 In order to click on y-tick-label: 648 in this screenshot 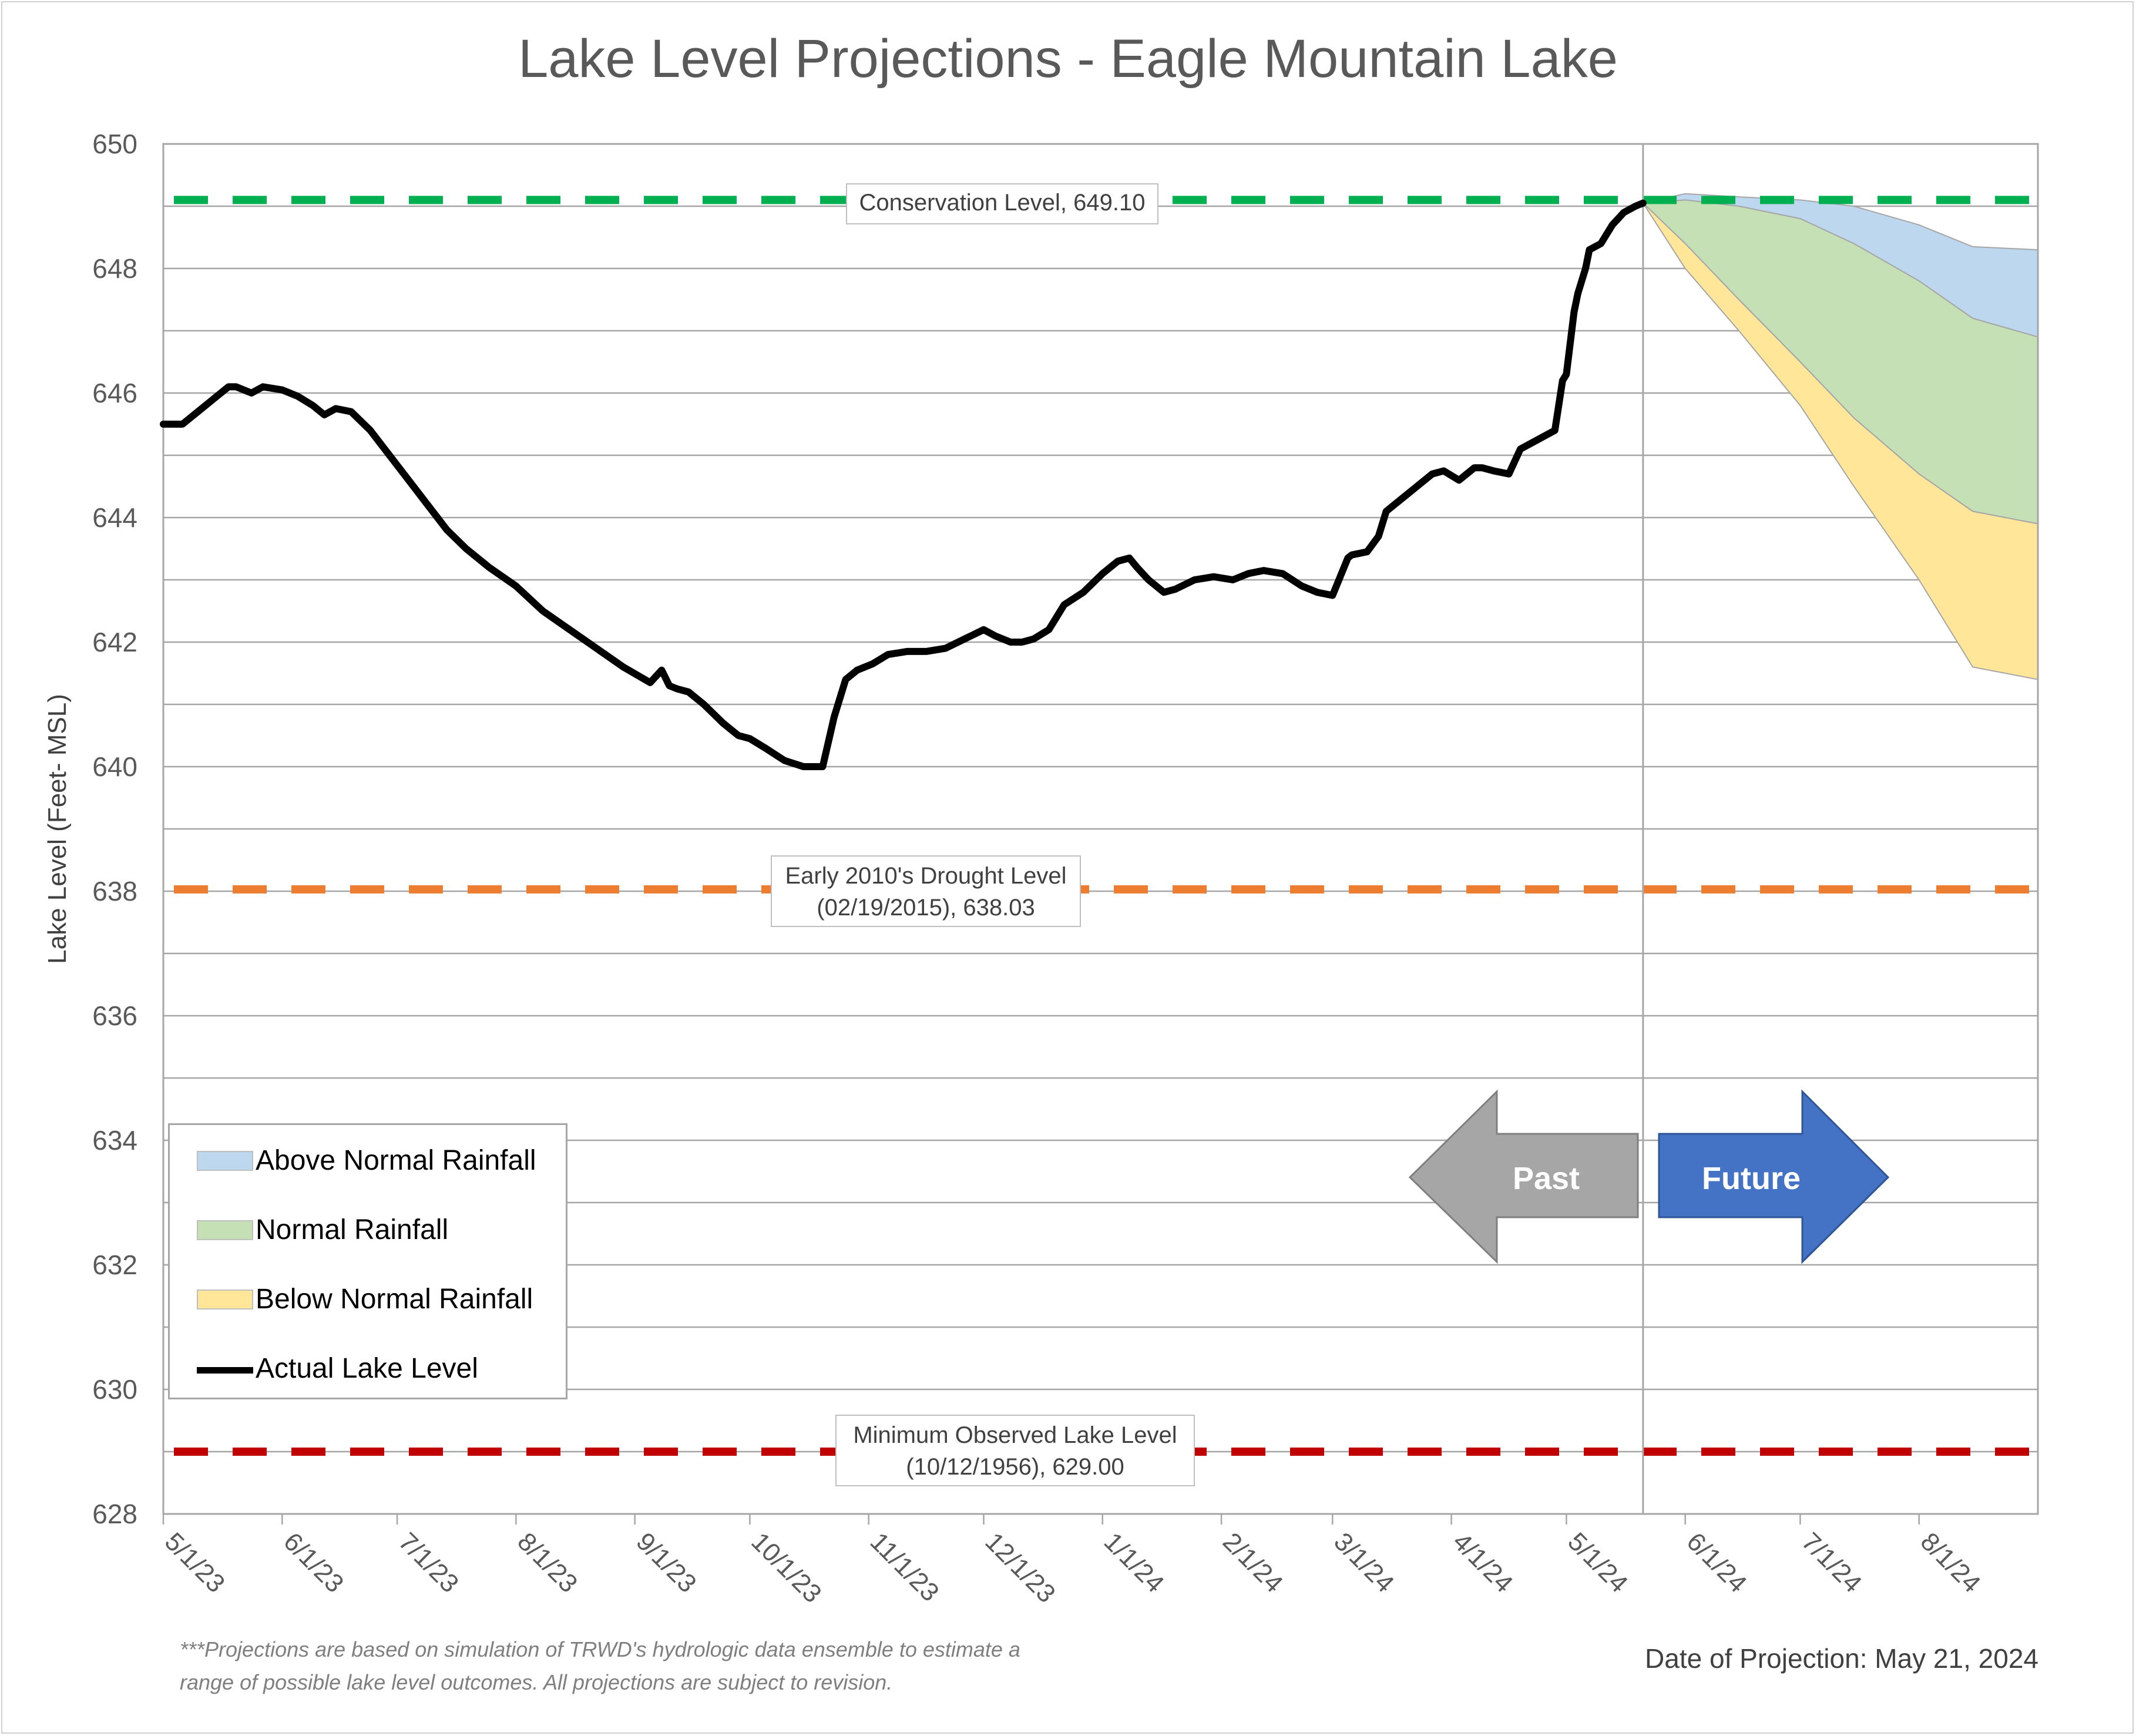, I will do `click(115, 268)`.